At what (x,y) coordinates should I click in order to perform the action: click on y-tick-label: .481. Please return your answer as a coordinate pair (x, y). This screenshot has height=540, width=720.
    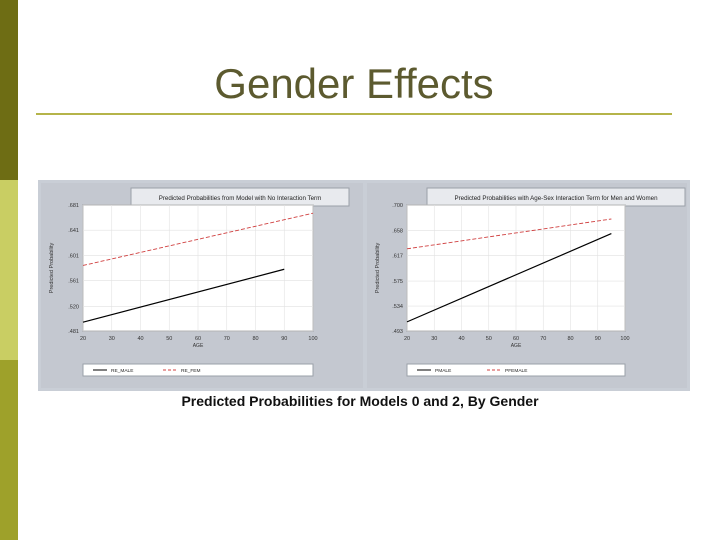
    Looking at the image, I should click on (73, 332).